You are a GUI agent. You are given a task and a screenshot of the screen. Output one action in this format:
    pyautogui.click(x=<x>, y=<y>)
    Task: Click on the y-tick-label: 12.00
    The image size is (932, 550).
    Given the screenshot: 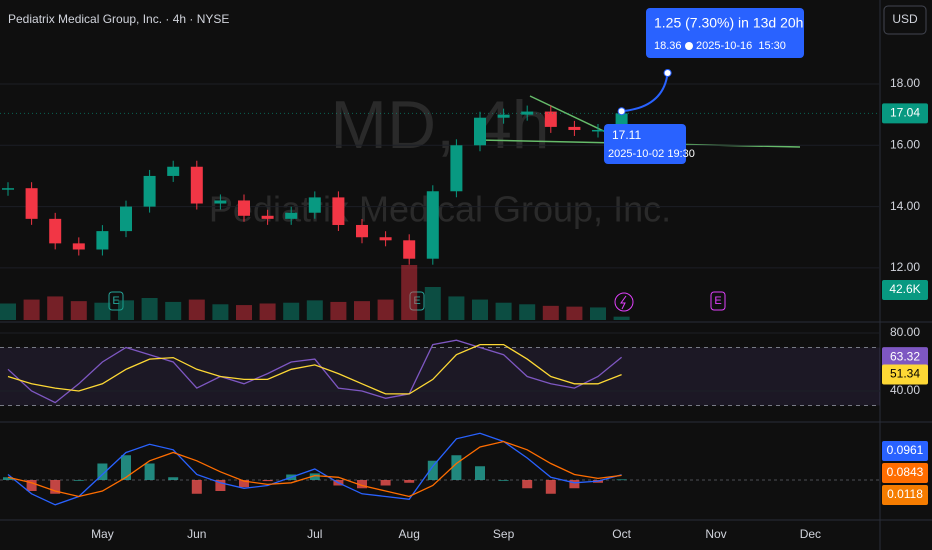 What is the action you would take?
    pyautogui.click(x=905, y=267)
    